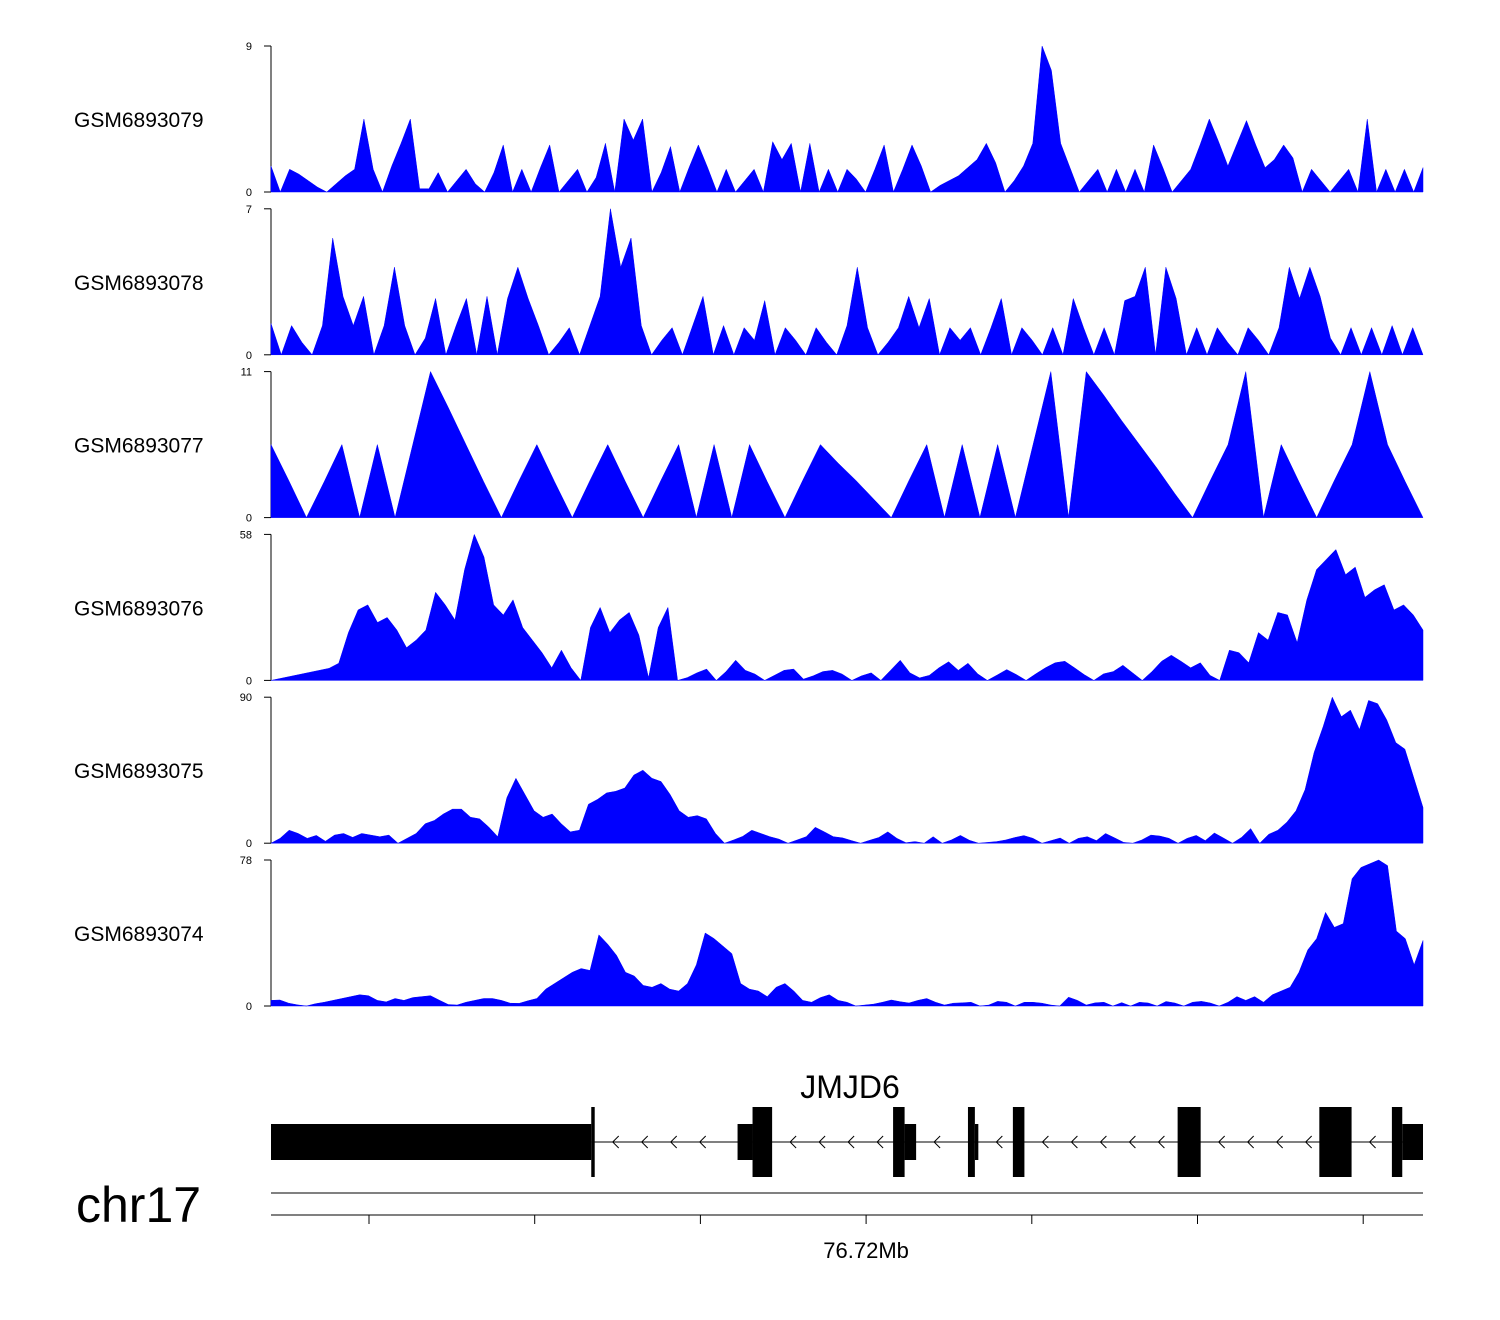 This screenshot has width=1500, height=1320. I want to click on track-GSM6893076: GSM6893076 58 0, so click(749, 608).